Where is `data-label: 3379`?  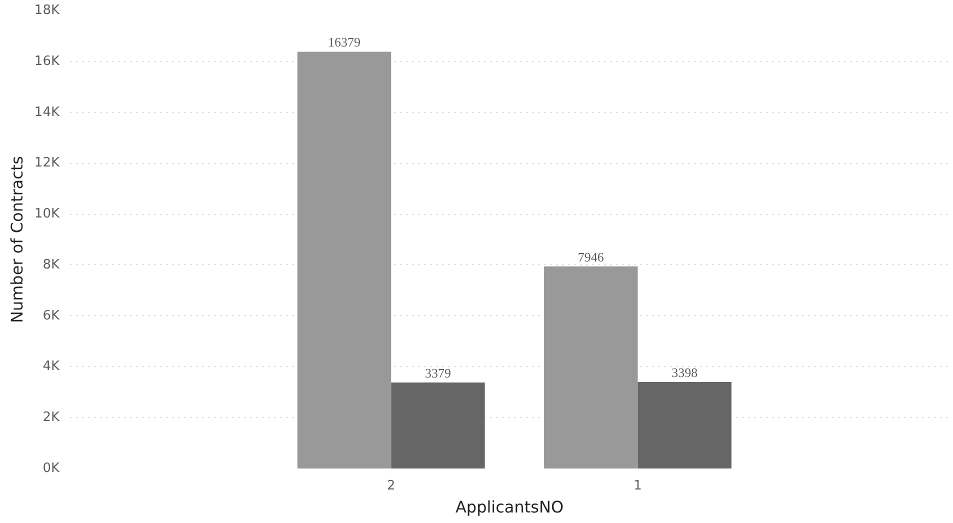 data-label: 3379 is located at coordinates (437, 373).